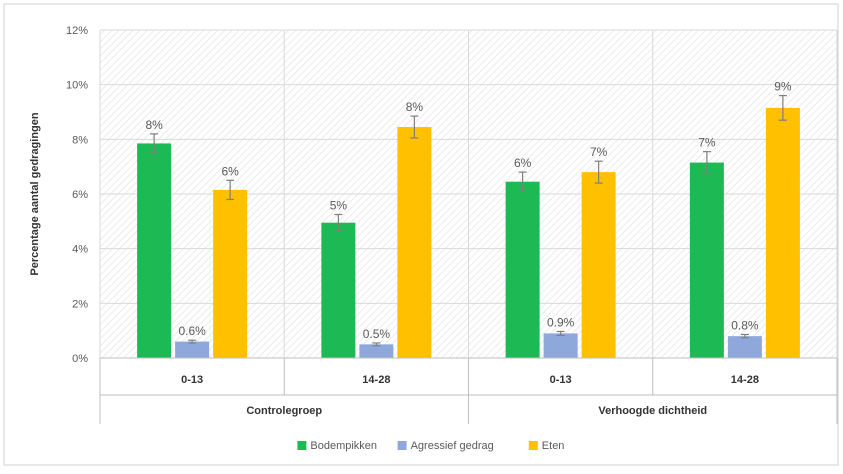 This screenshot has height=474, width=843. What do you see at coordinates (561, 322) in the screenshot?
I see `data-label: 0.9%` at bounding box center [561, 322].